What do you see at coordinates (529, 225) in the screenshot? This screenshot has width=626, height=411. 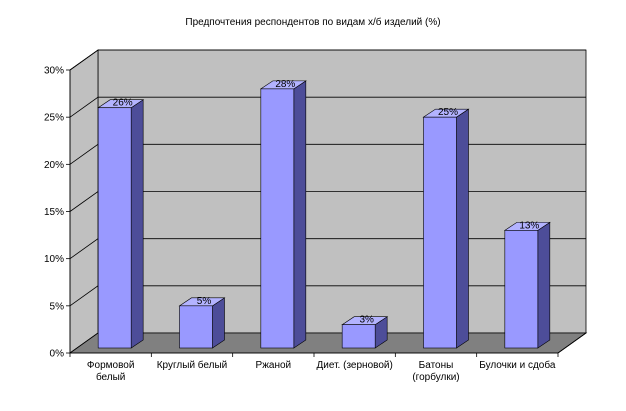 I see `data-label: 13%` at bounding box center [529, 225].